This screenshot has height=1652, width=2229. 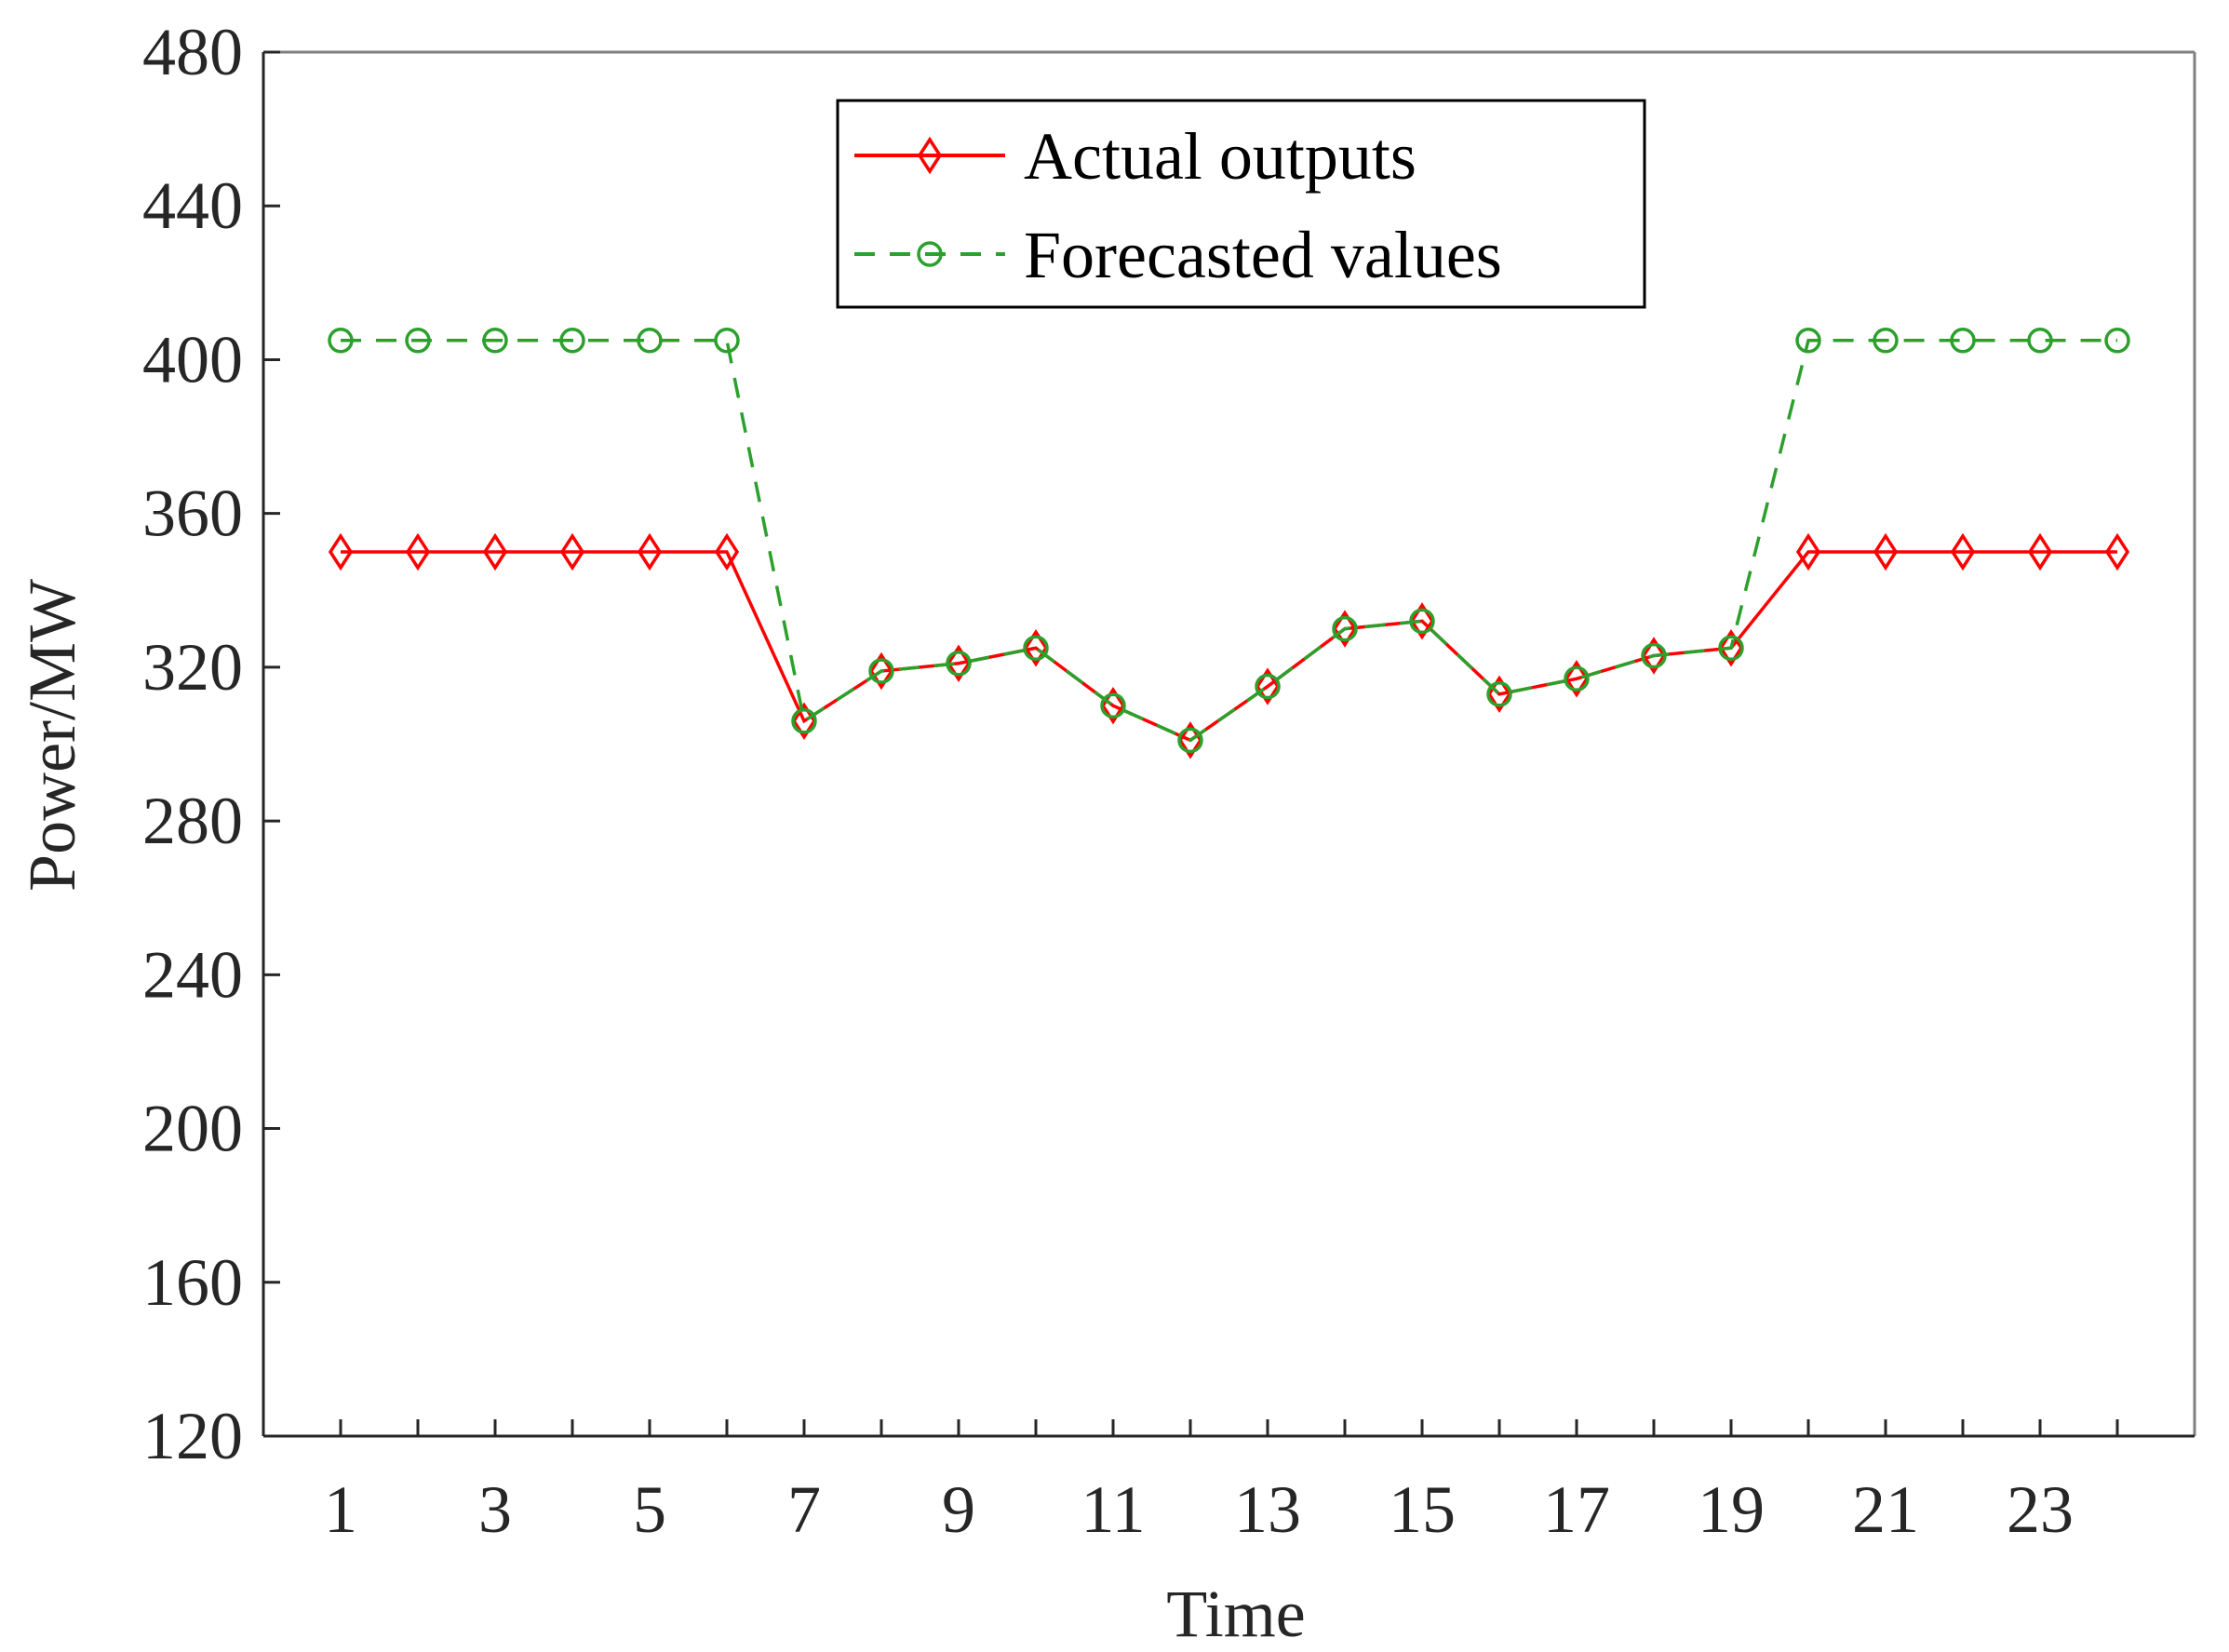 I want to click on x-tick-label: 15, so click(x=1422, y=1510).